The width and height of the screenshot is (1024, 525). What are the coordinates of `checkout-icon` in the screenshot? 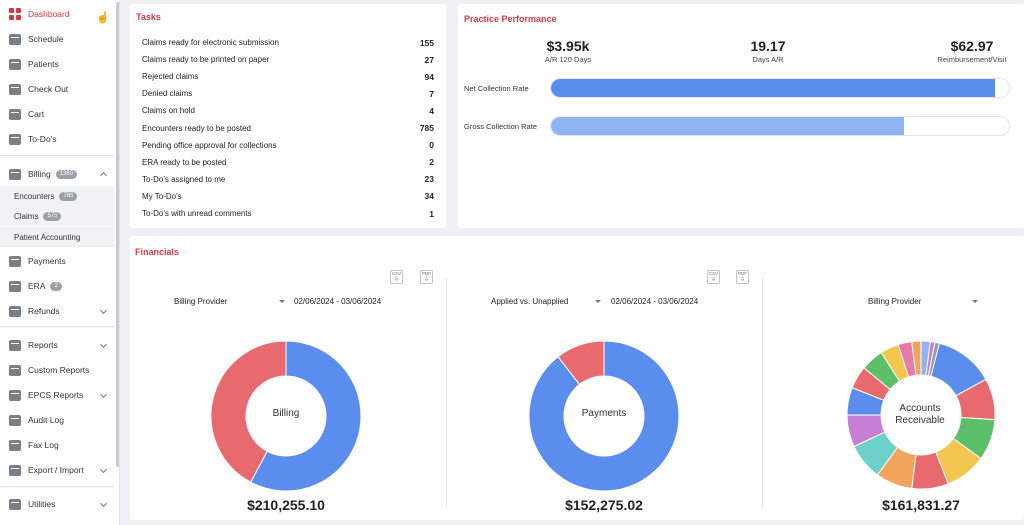 It's located at (15, 89).